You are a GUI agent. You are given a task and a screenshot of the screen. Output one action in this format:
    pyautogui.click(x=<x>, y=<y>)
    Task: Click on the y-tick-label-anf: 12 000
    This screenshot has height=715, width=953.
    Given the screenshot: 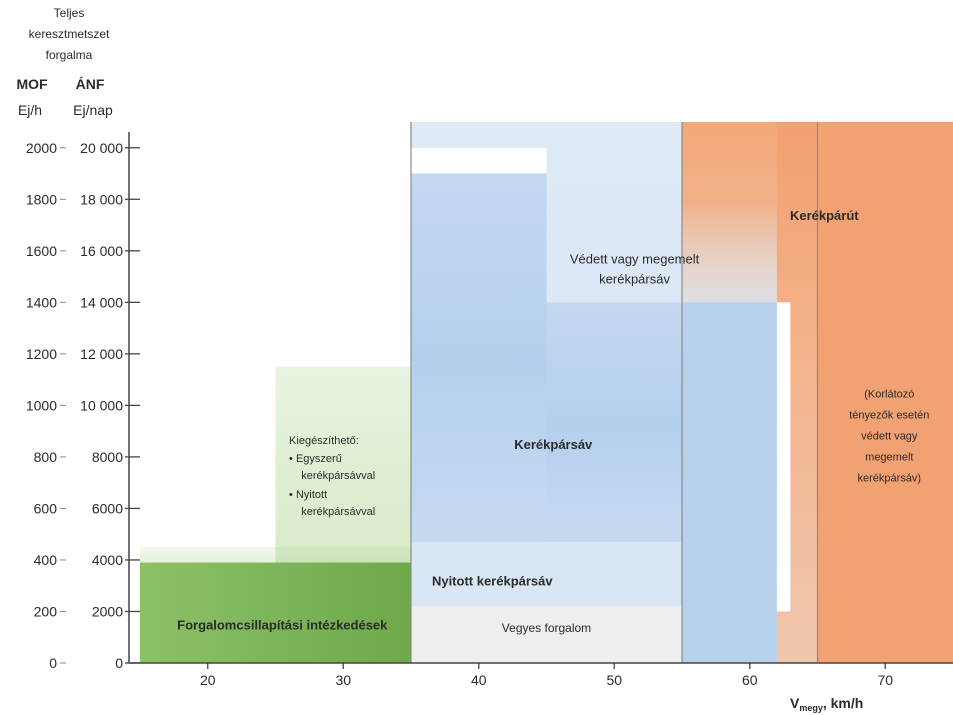 What is the action you would take?
    pyautogui.click(x=101, y=354)
    